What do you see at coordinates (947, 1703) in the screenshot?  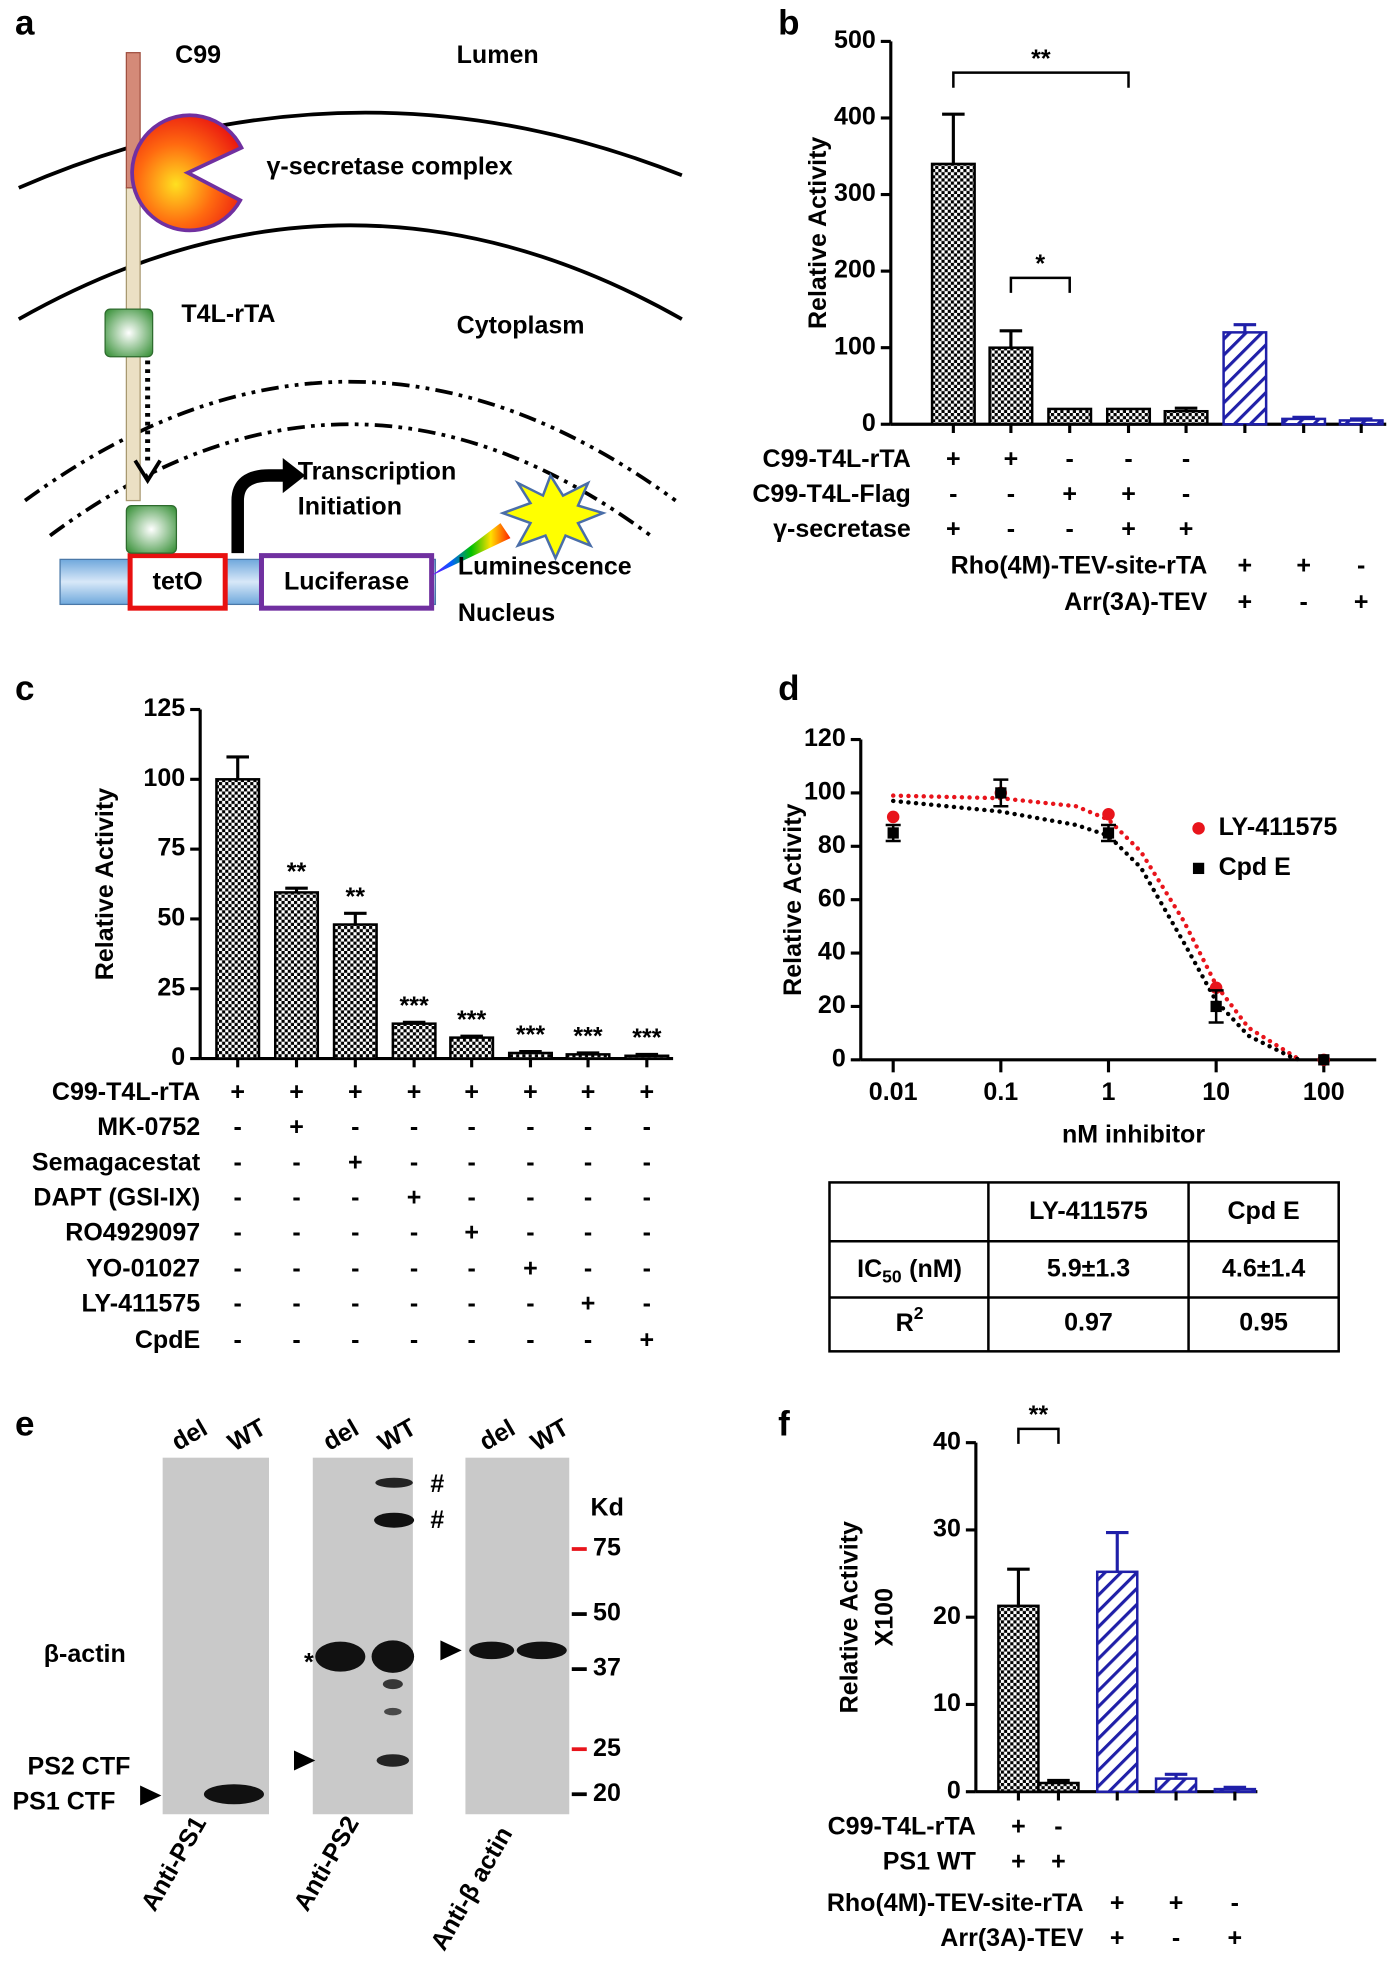 I see `y-tick-label: 10` at bounding box center [947, 1703].